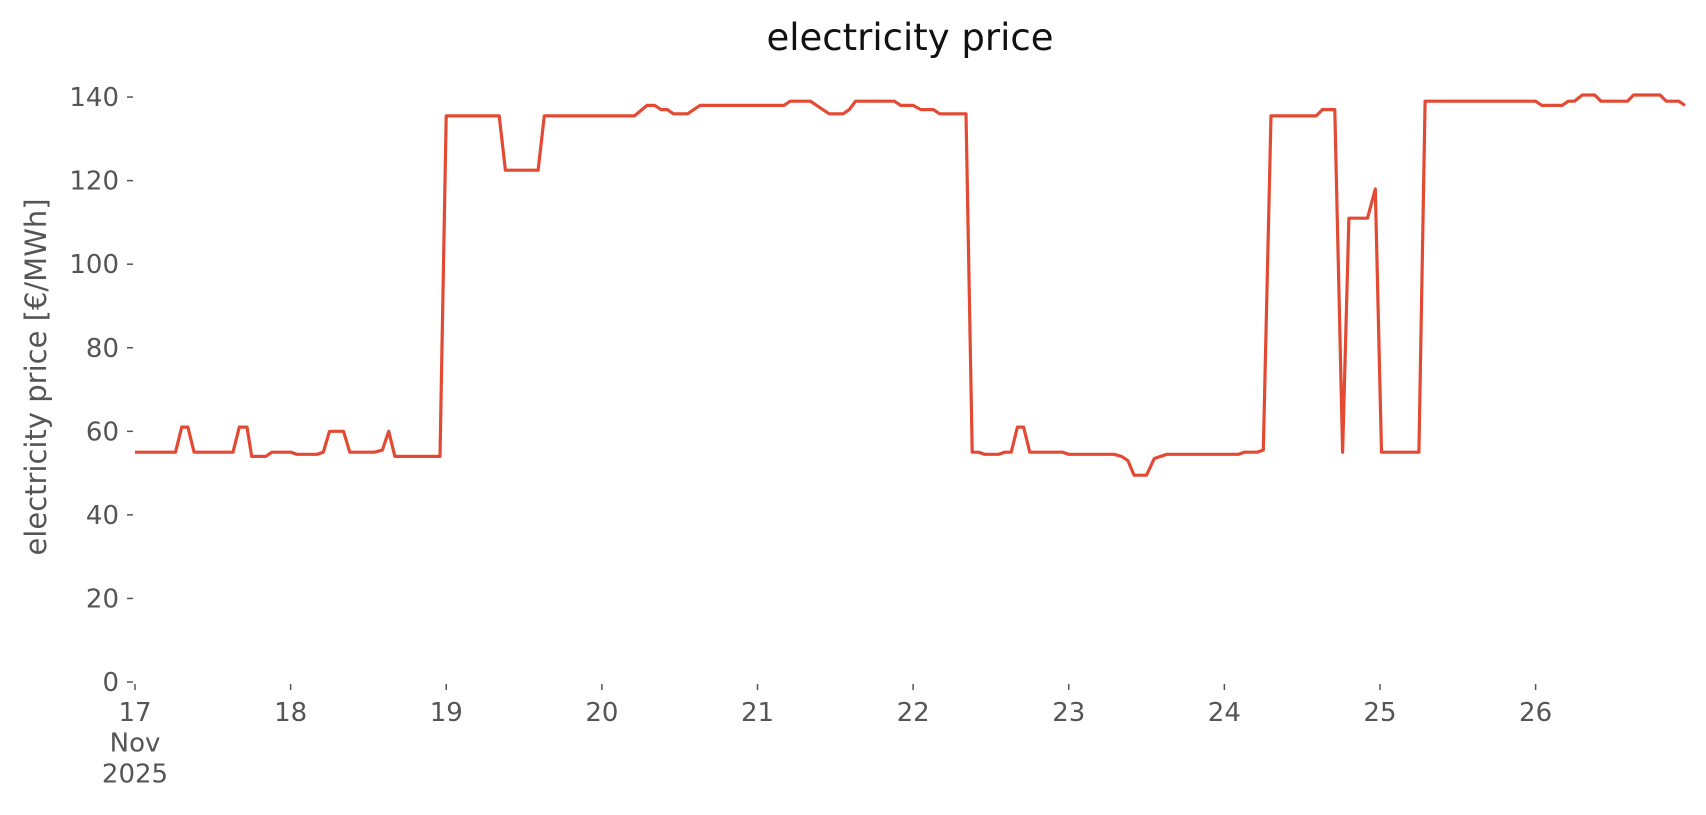  Describe the element at coordinates (909, 37) in the screenshot. I see `chart-title: electricity price` at that location.